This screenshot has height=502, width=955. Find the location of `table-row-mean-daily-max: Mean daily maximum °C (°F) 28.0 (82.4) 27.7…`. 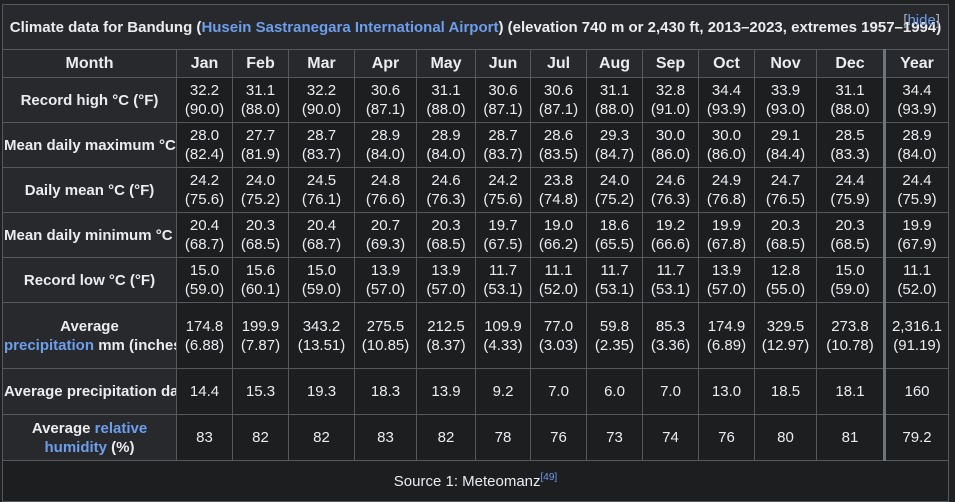

table-row-mean-daily-max: Mean daily maximum °C (°F) 28.0 (82.4) 27.7… is located at coordinates (475, 145).